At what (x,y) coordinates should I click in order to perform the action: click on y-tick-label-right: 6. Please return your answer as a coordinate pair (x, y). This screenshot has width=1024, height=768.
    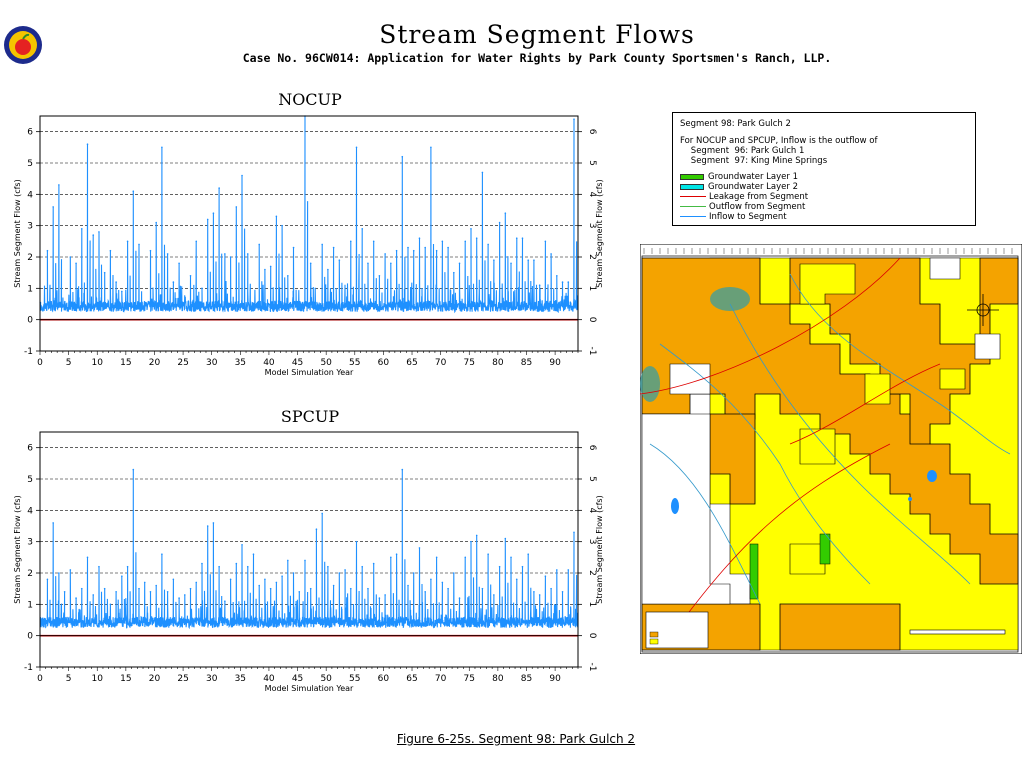
    Looking at the image, I should click on (592, 132).